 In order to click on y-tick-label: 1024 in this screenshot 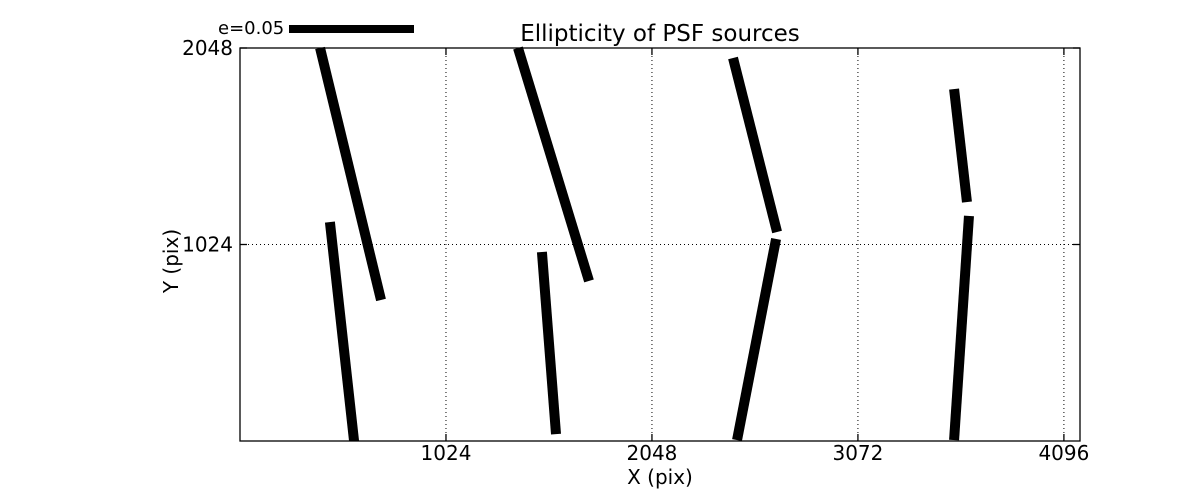, I will do `click(207, 245)`.